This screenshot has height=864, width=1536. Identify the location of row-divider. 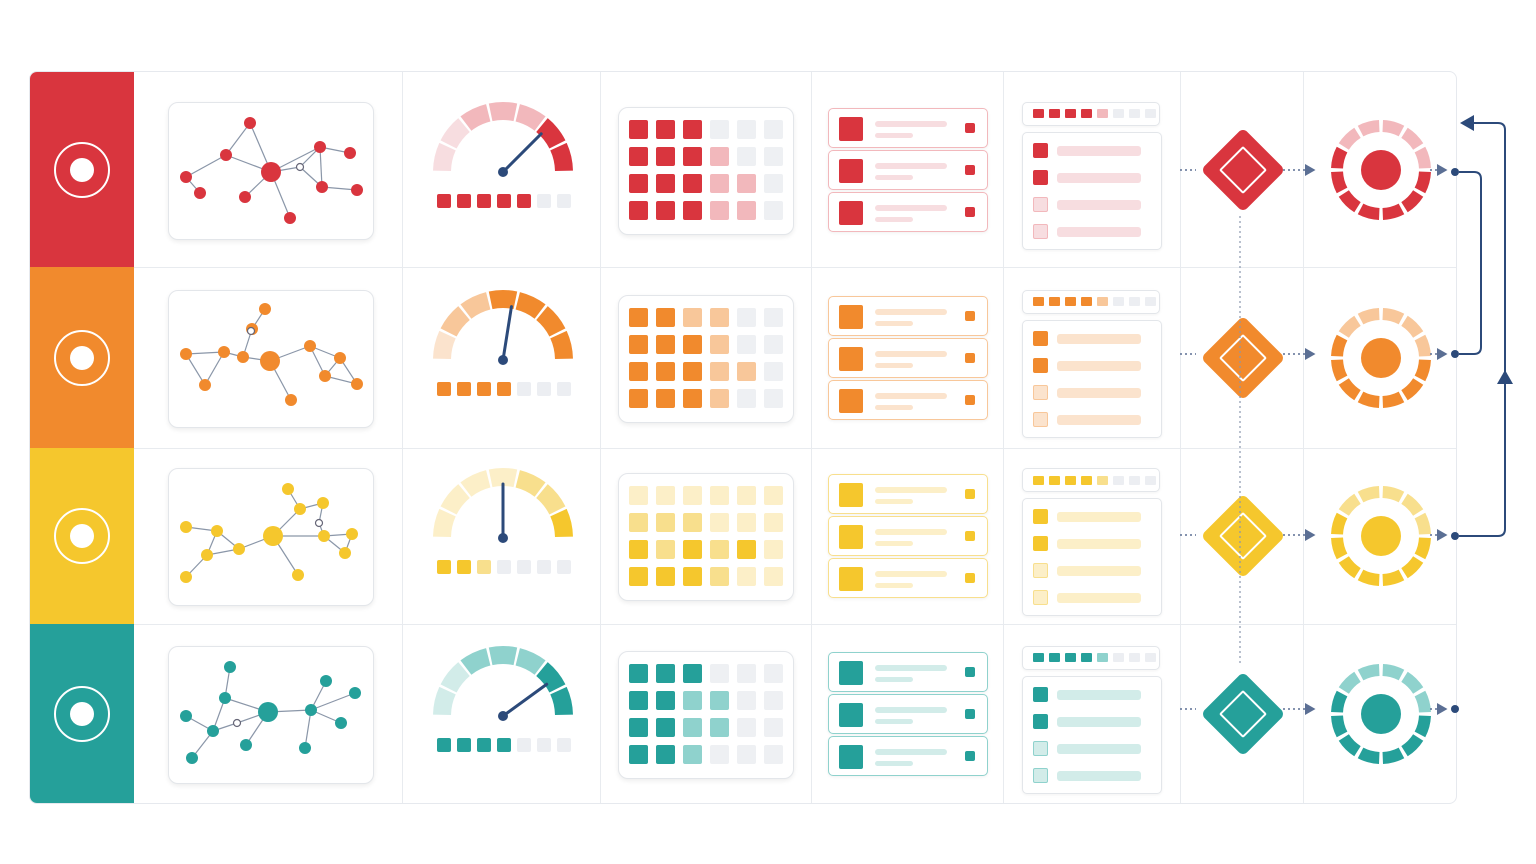
(795, 624).